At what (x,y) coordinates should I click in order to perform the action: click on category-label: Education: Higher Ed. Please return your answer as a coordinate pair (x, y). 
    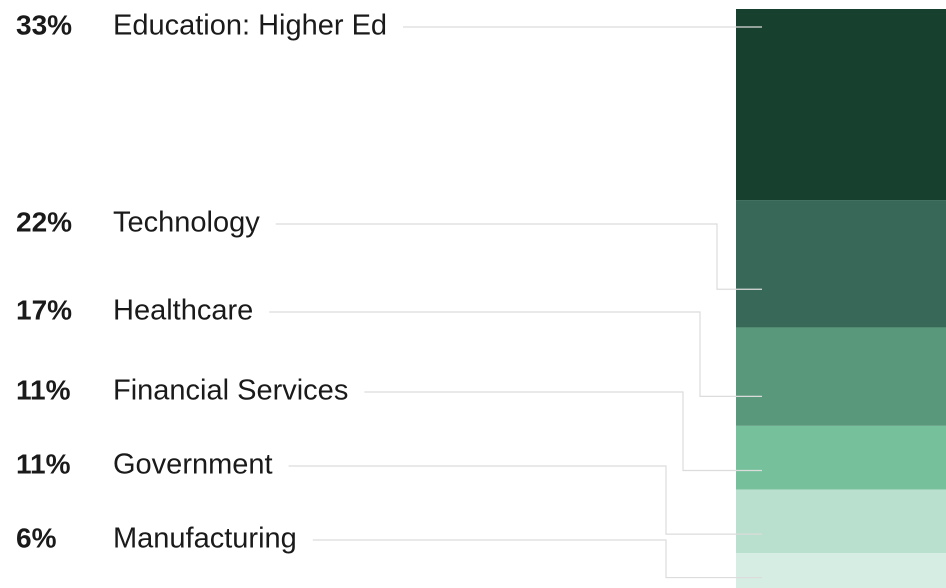
    Looking at the image, I should click on (250, 26).